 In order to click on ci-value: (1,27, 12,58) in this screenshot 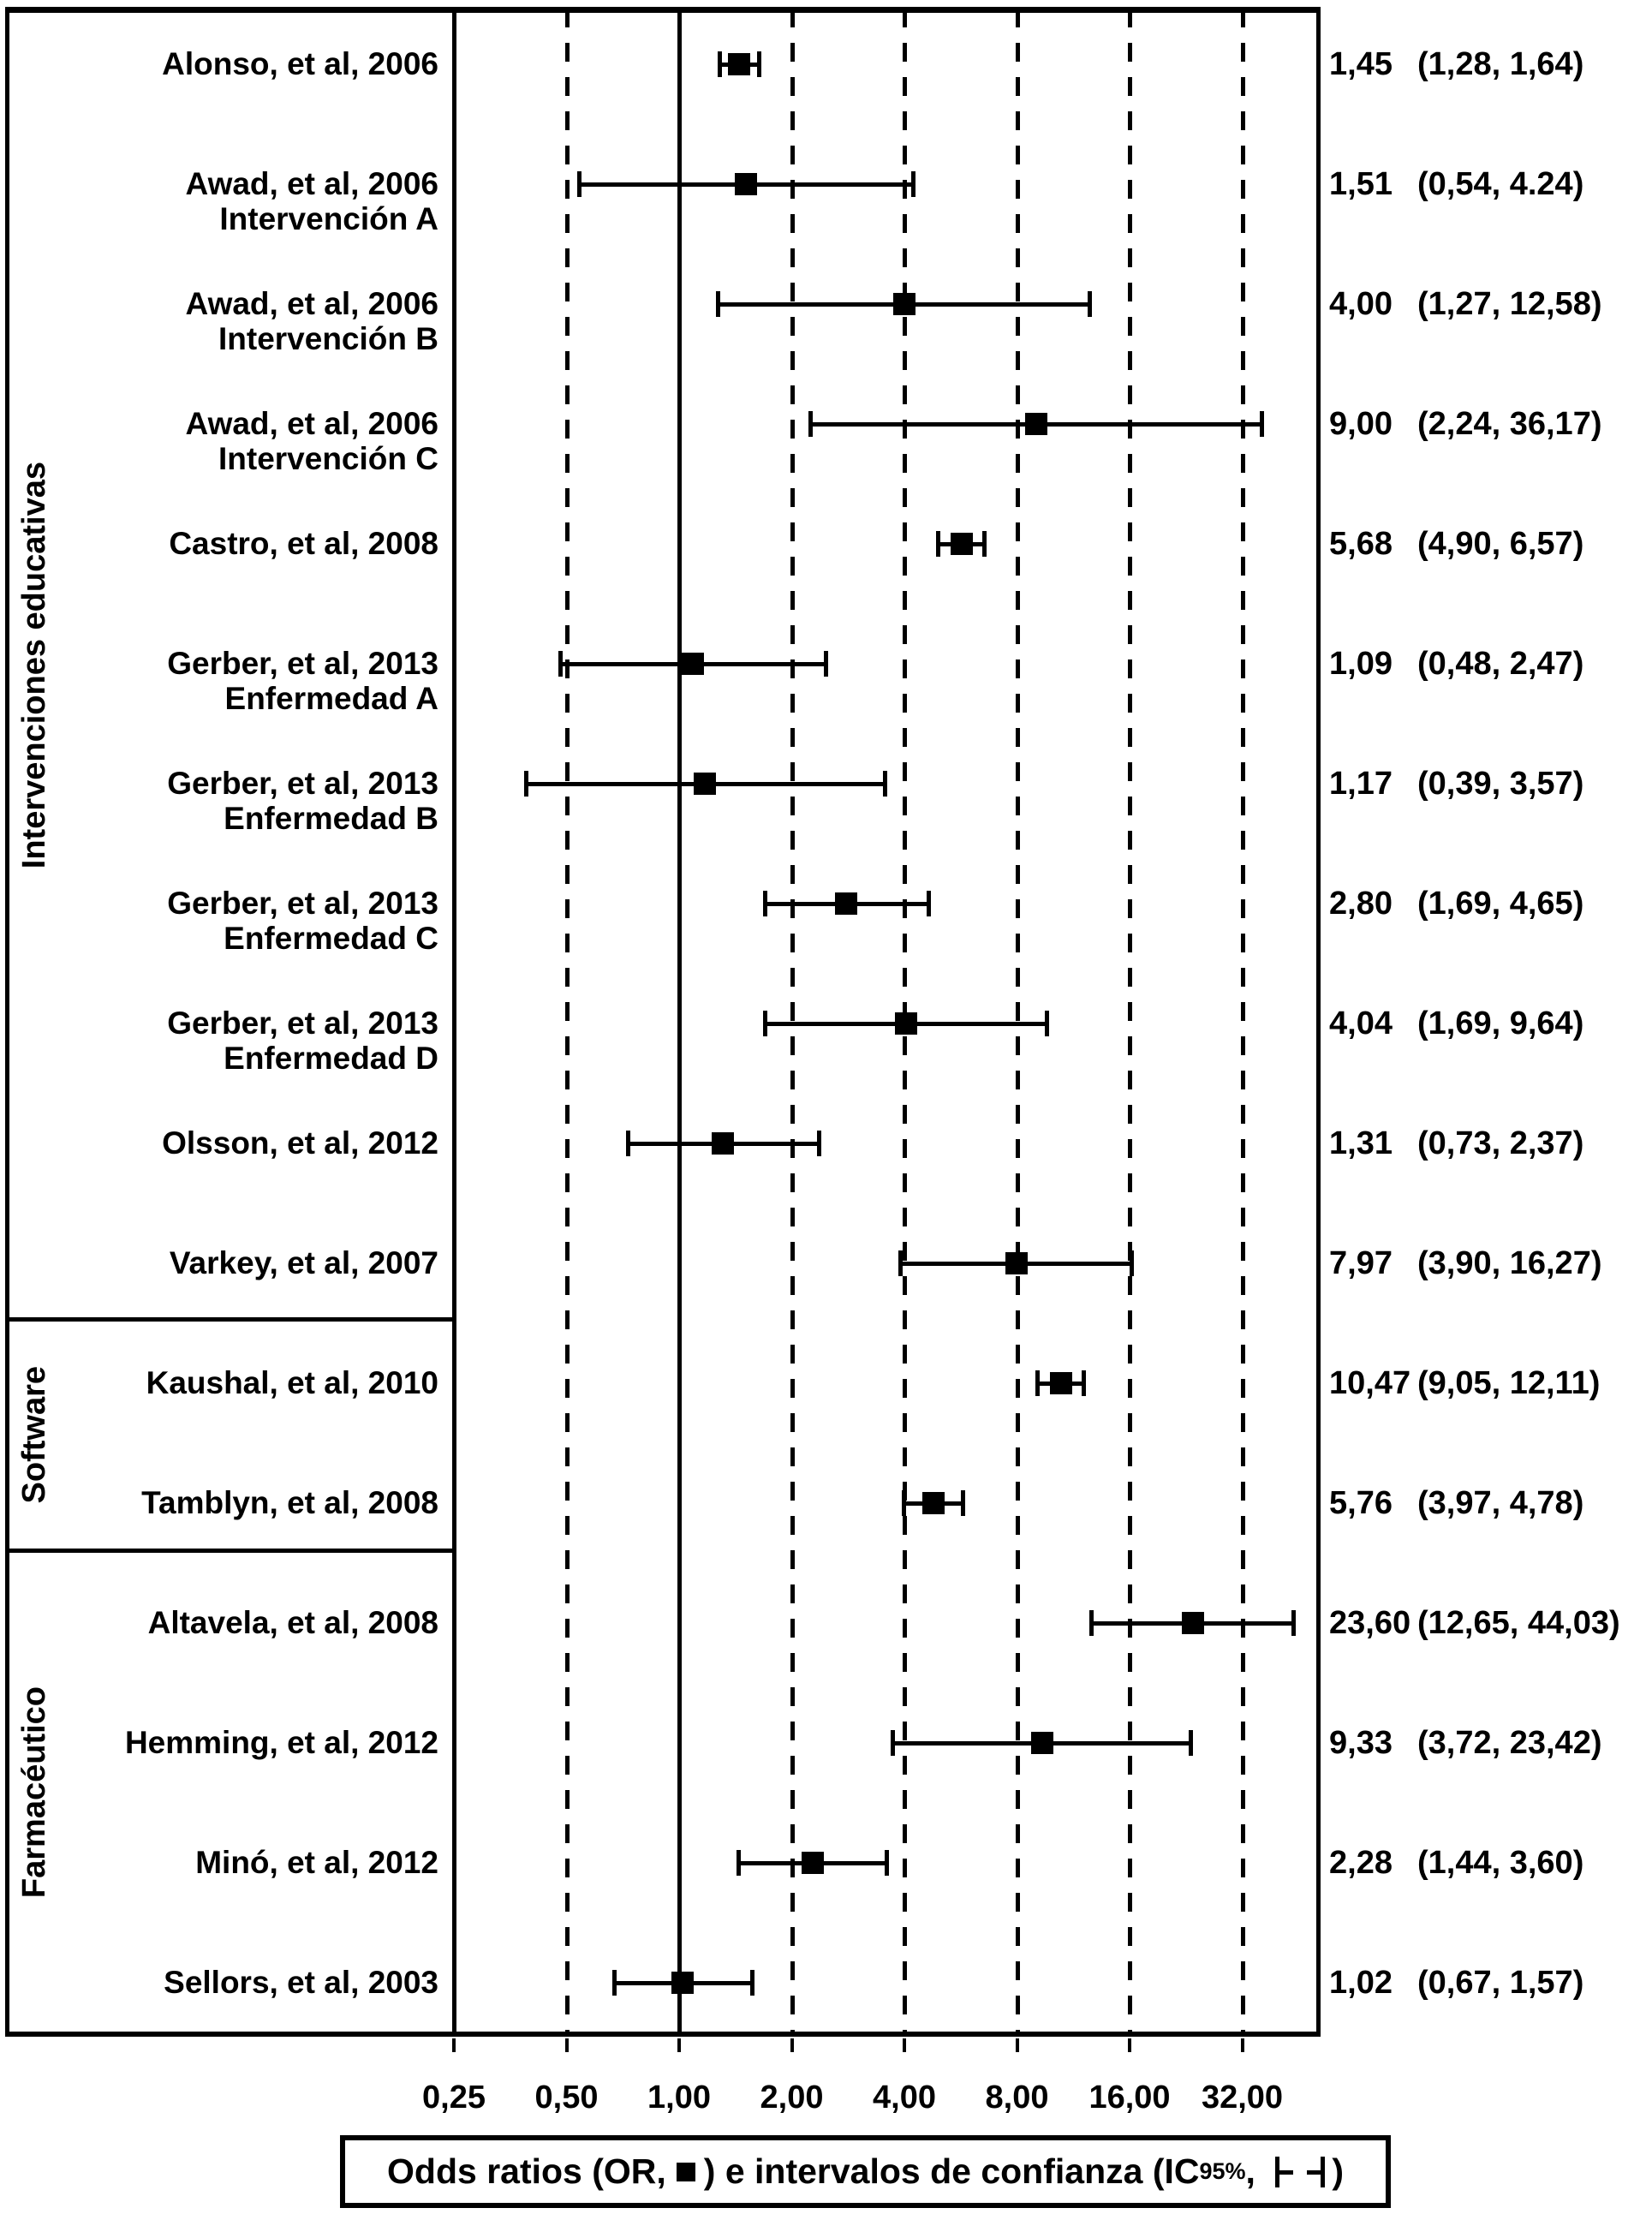, I will do `click(1509, 304)`.